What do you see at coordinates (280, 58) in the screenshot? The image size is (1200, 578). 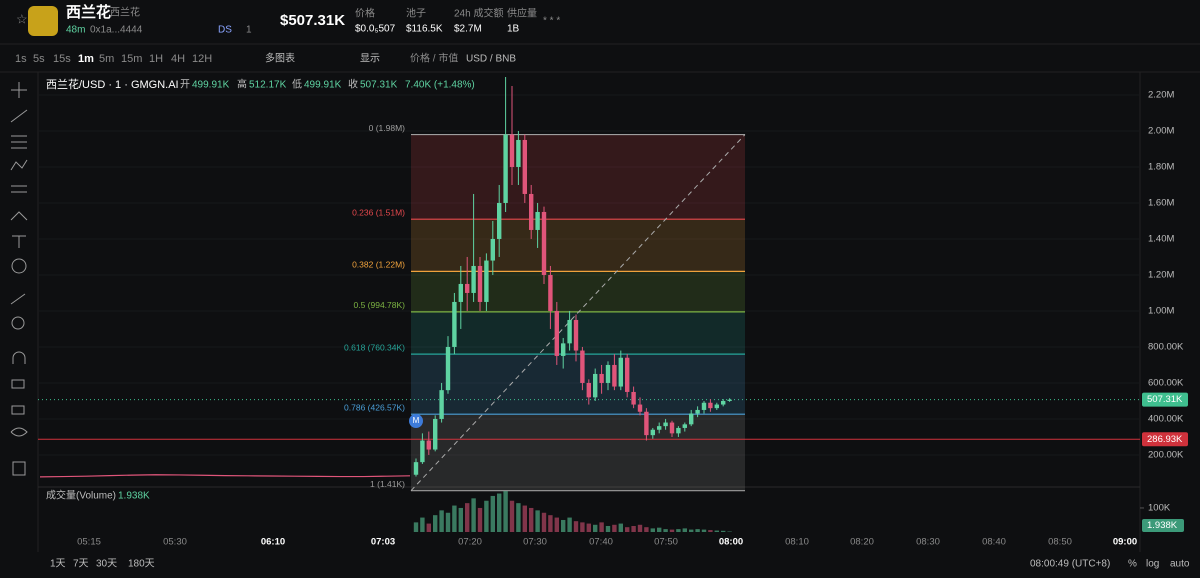 I see `multi-chart: 多图表` at bounding box center [280, 58].